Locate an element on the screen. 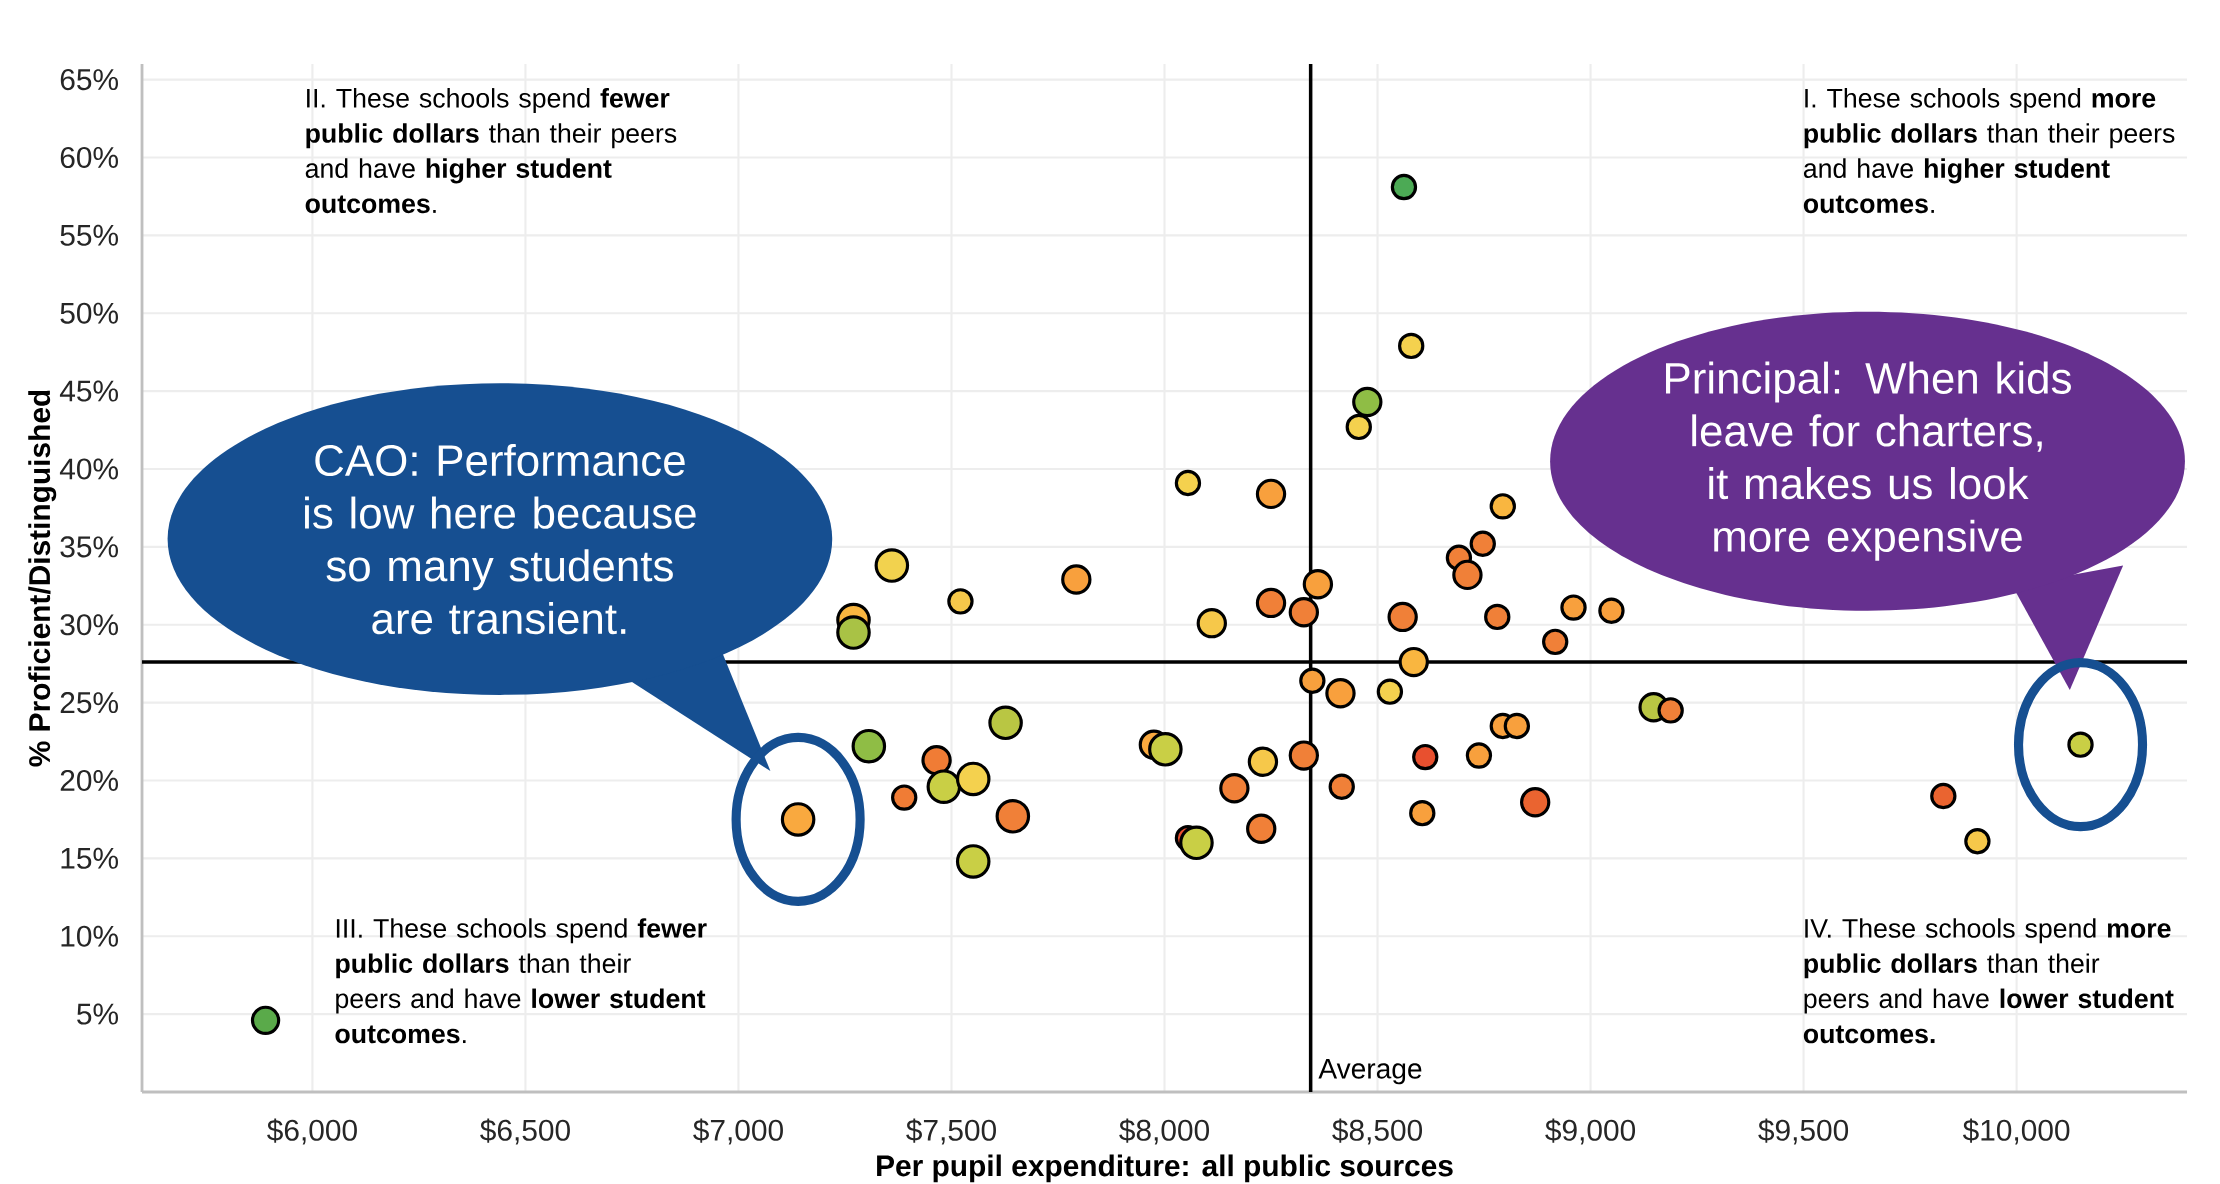 The height and width of the screenshot is (1184, 2220). y-tick-label: 35% is located at coordinates (89, 547).